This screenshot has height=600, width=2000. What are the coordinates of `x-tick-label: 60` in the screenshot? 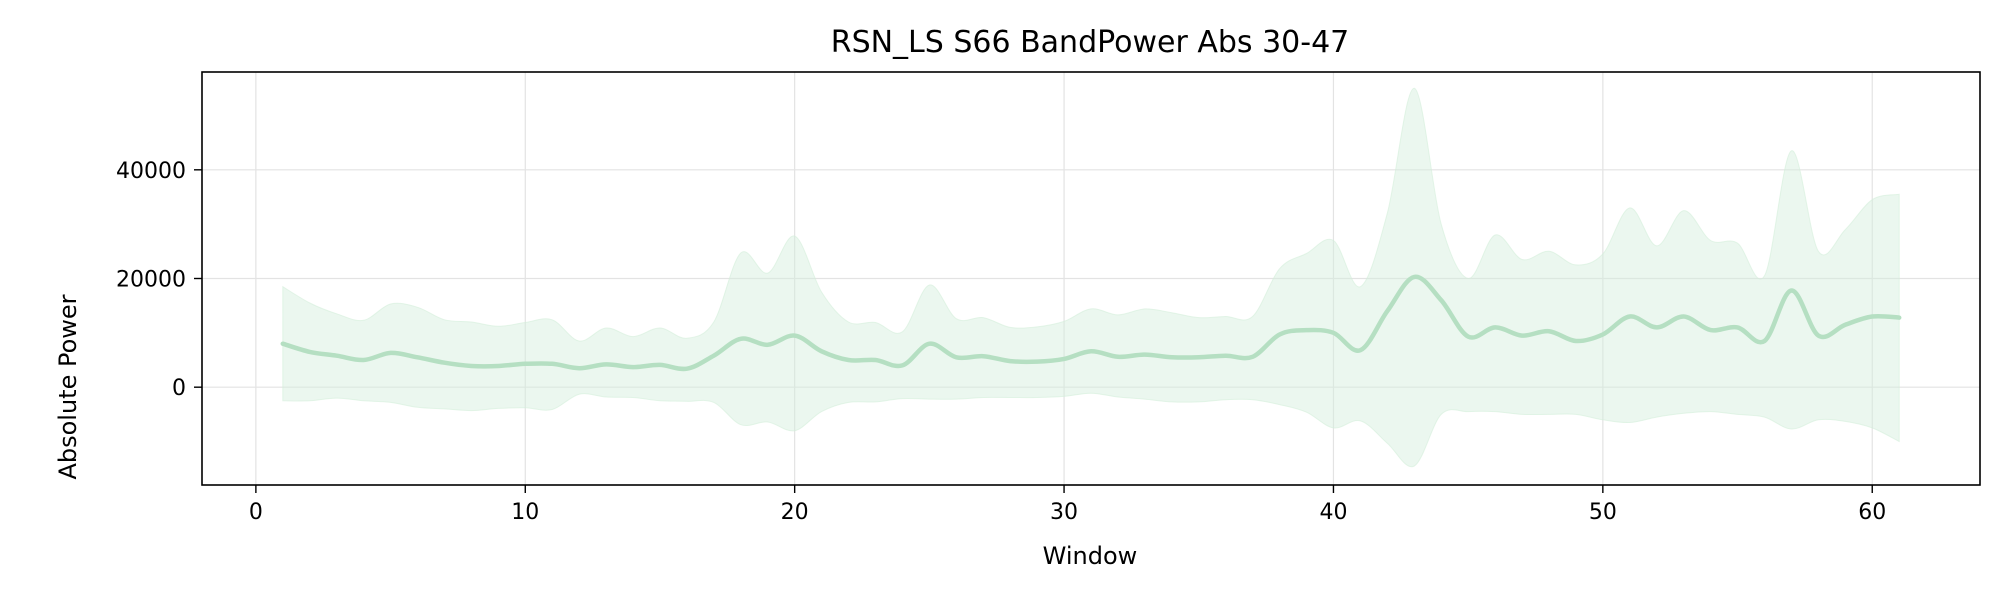 It's located at (1872, 512).